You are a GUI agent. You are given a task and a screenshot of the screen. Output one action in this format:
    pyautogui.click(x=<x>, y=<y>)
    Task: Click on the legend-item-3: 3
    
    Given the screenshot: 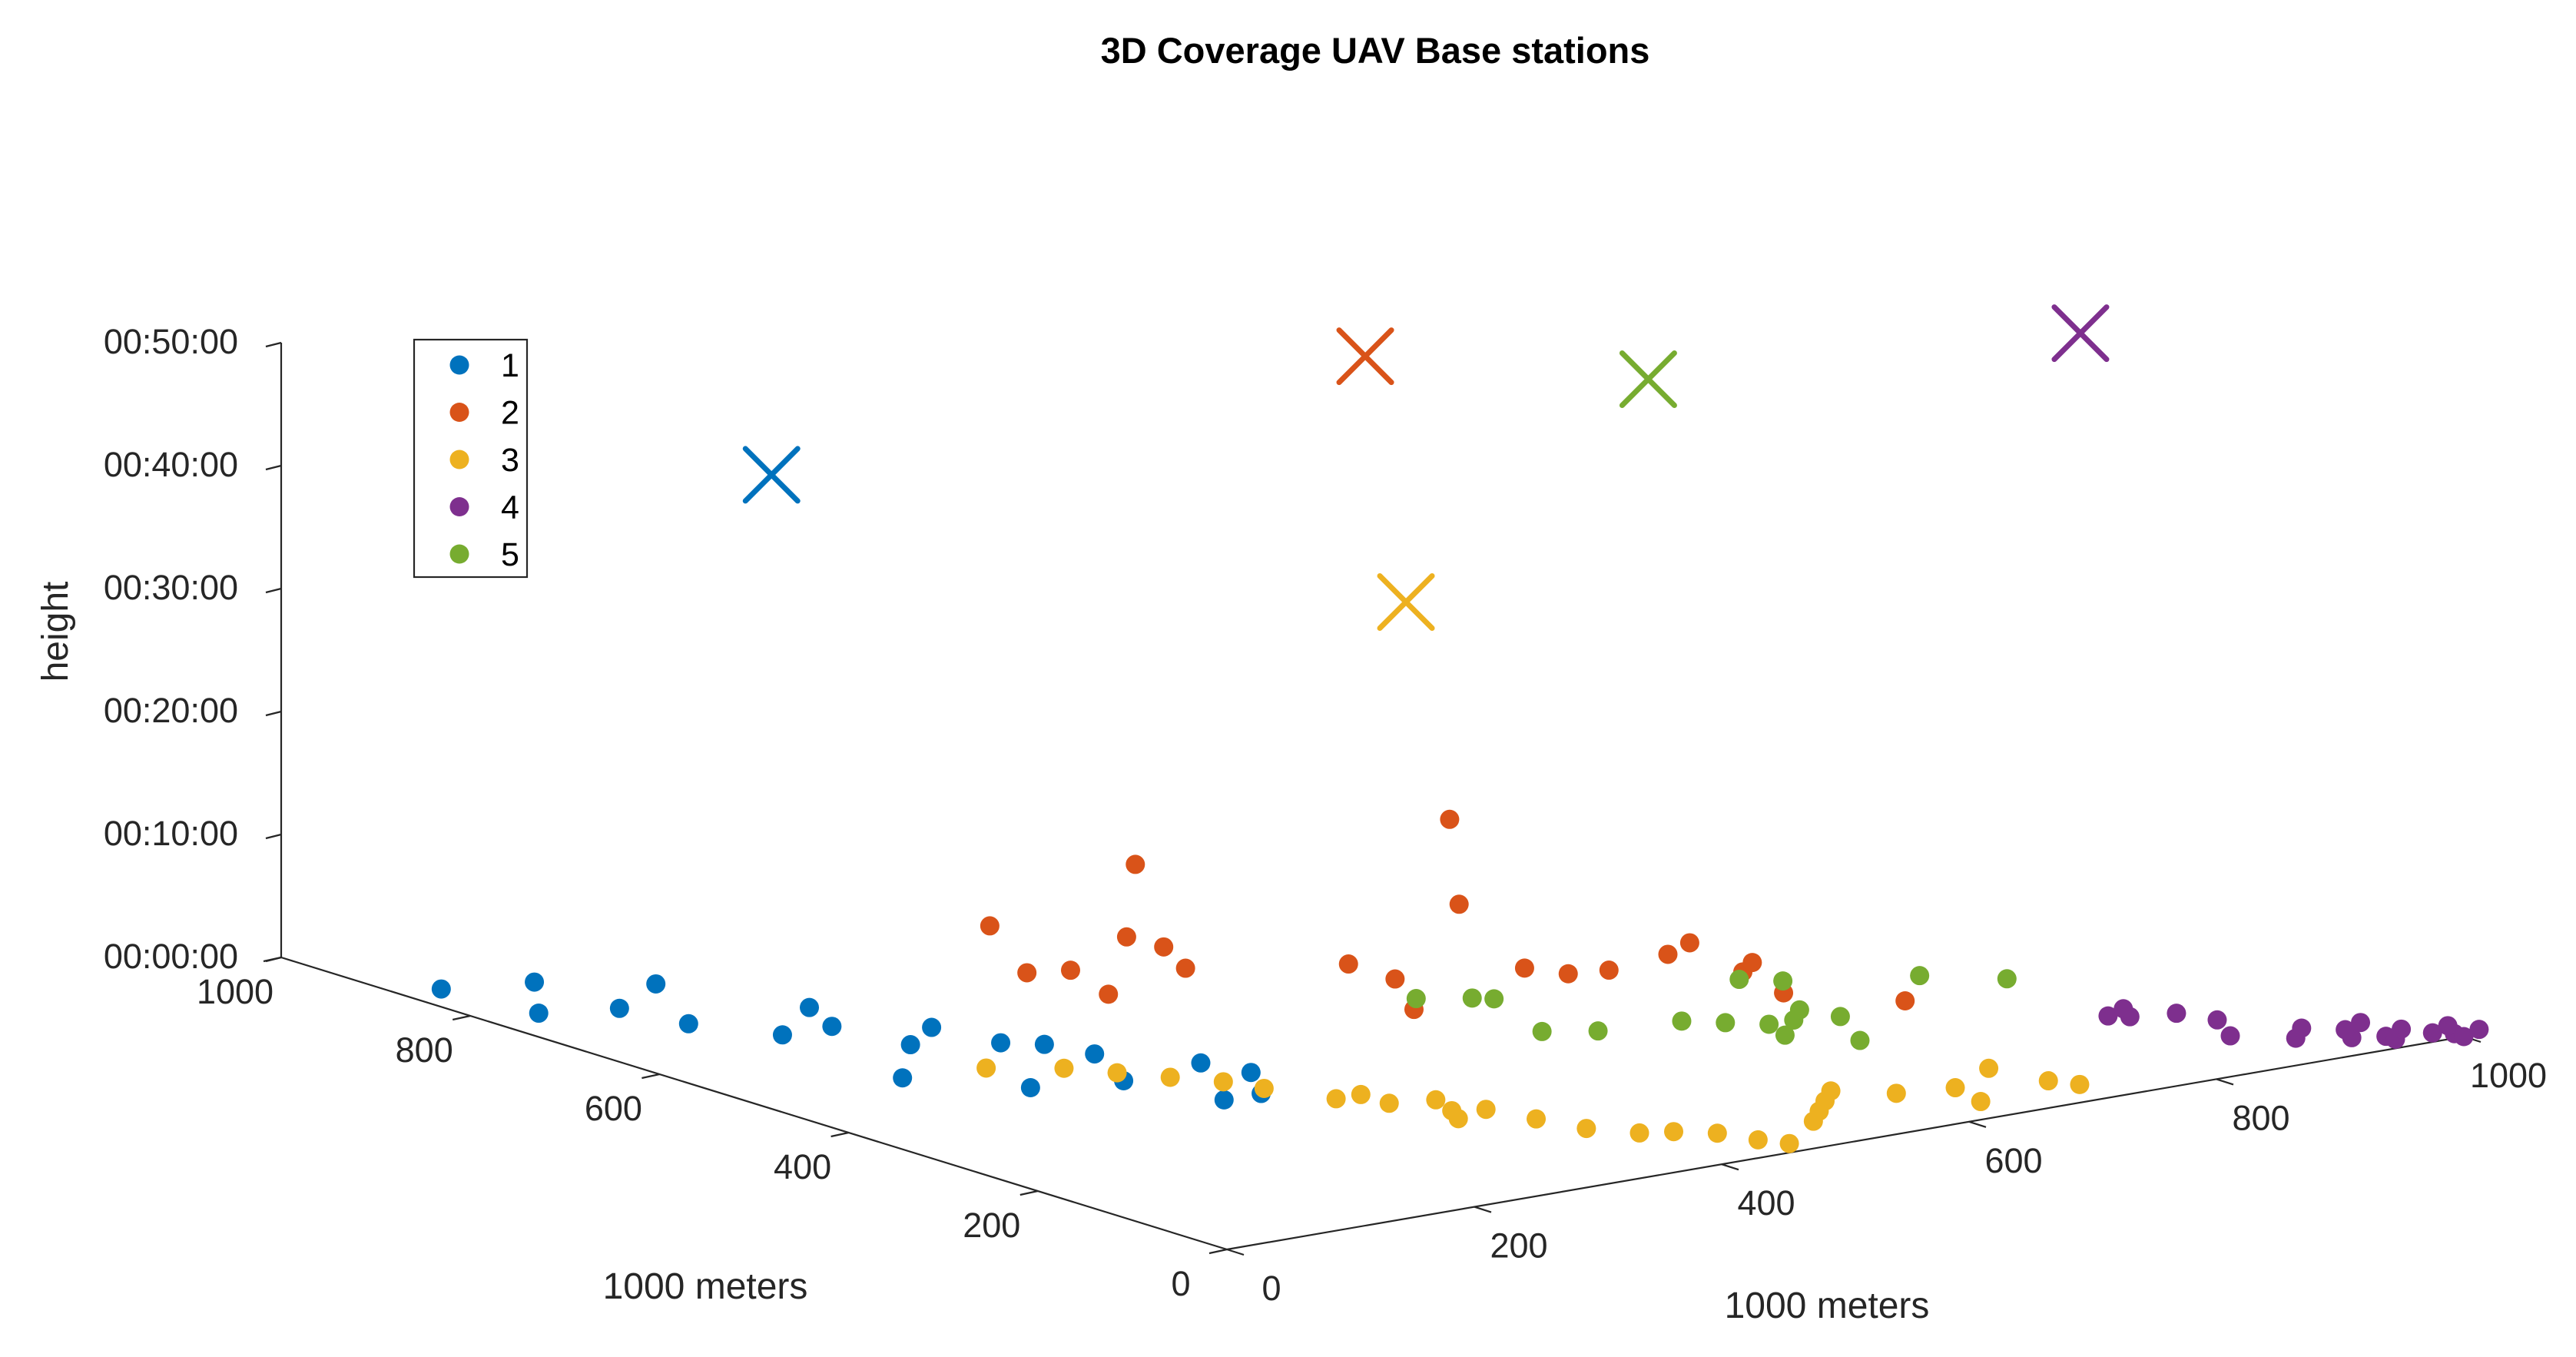 What is the action you would take?
    pyautogui.click(x=484, y=461)
    